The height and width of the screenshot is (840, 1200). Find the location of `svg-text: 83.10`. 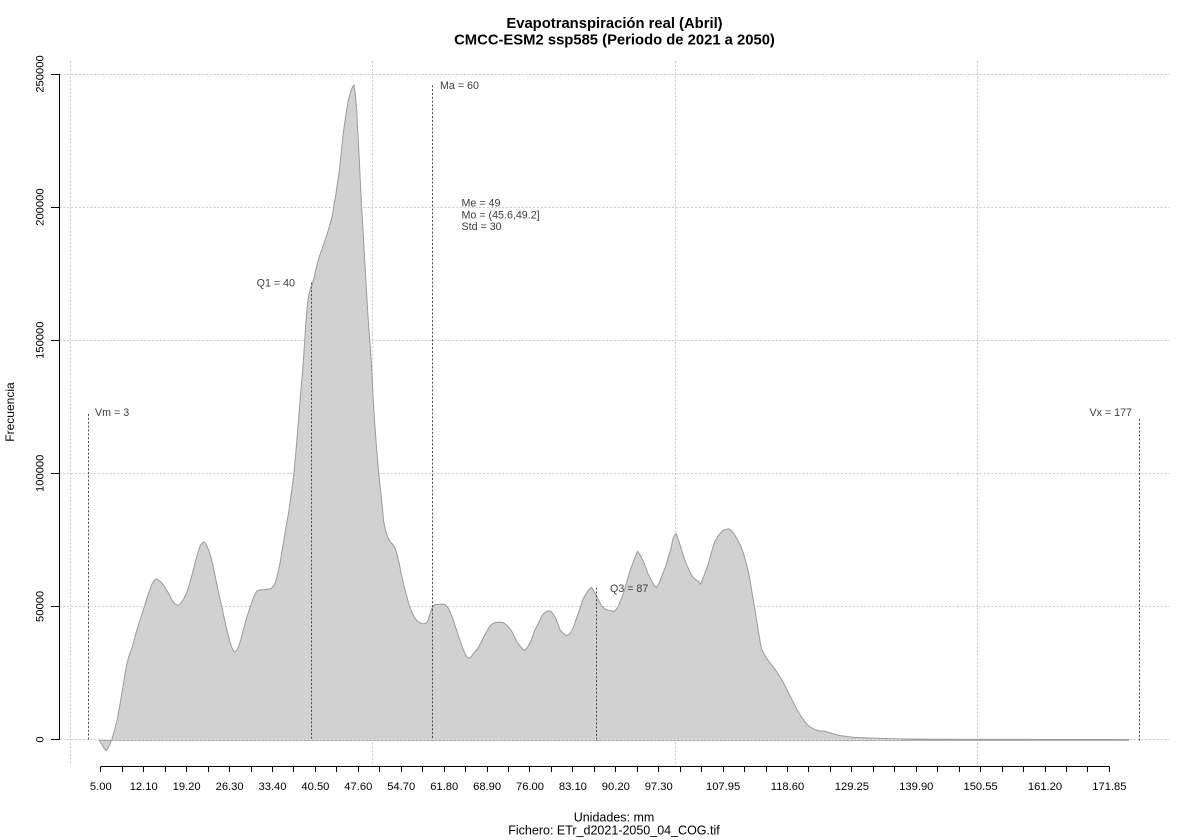

svg-text: 83.10 is located at coordinates (573, 787).